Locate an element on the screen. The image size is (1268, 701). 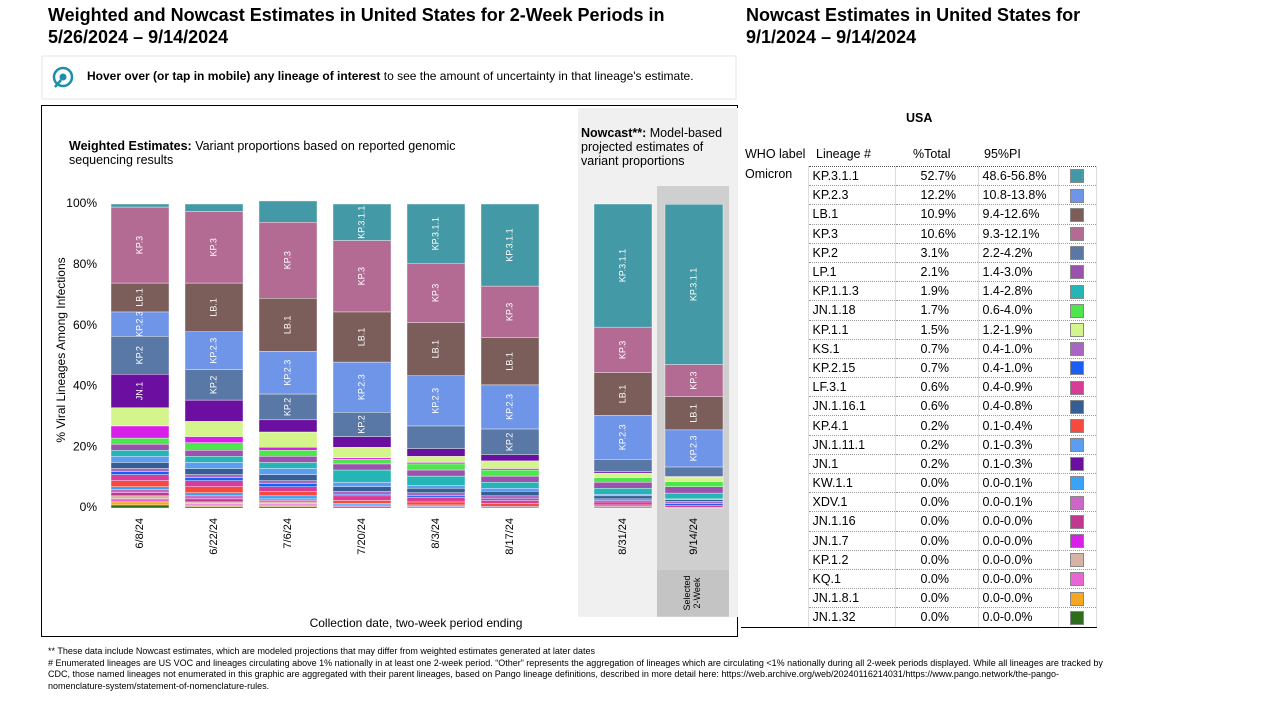
segment-label: KP.2 is located at coordinates (213, 385).